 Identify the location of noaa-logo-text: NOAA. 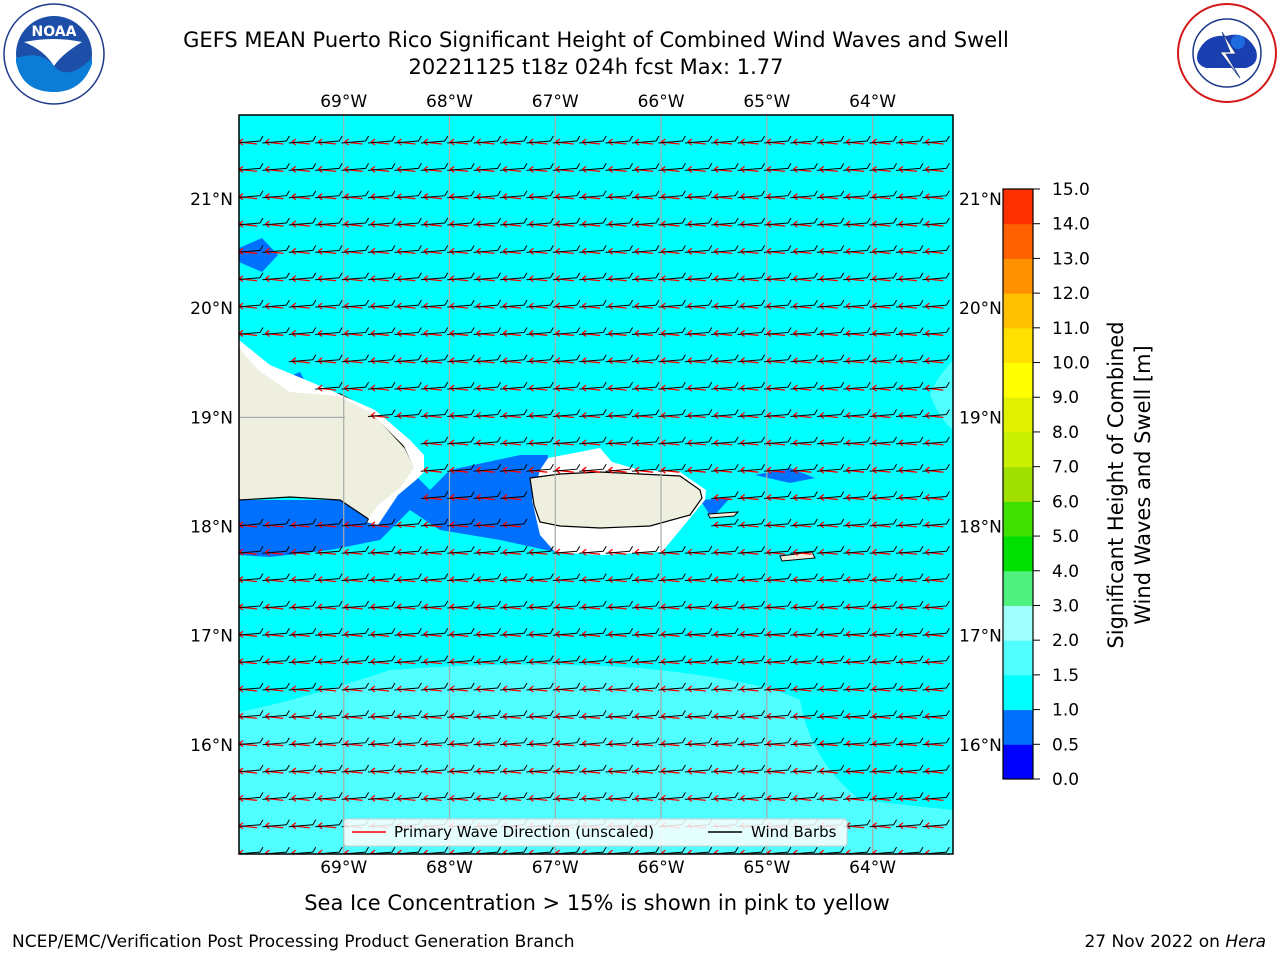
(54, 32).